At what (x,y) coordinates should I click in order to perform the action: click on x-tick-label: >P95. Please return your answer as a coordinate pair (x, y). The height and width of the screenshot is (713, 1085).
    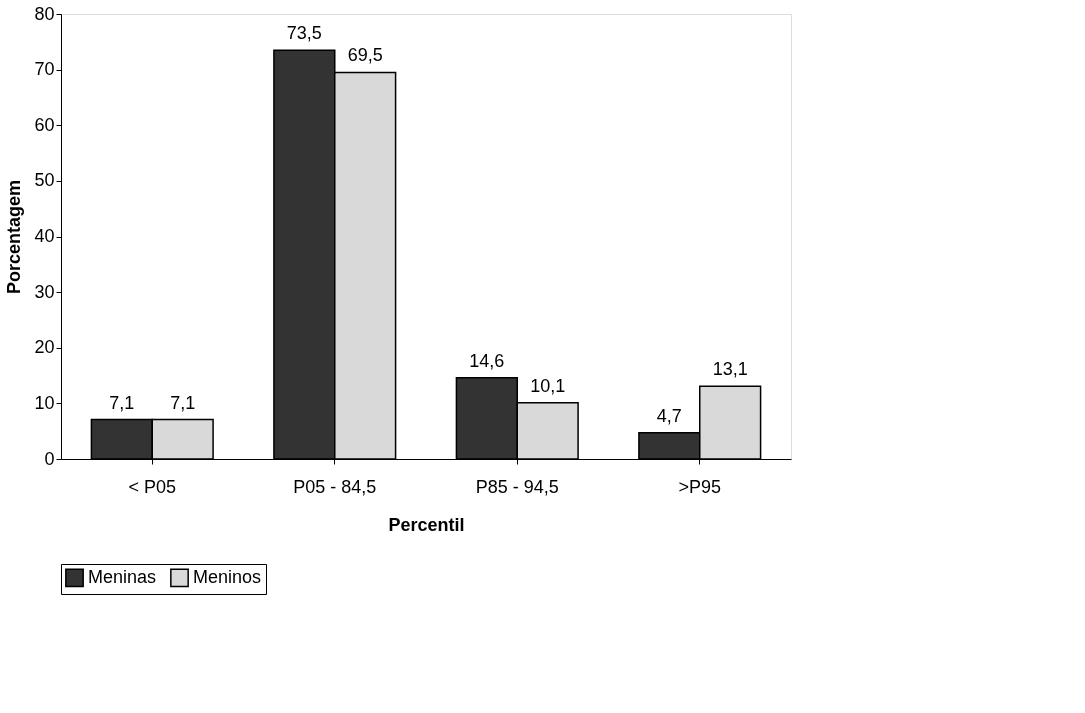
    Looking at the image, I should click on (700, 486).